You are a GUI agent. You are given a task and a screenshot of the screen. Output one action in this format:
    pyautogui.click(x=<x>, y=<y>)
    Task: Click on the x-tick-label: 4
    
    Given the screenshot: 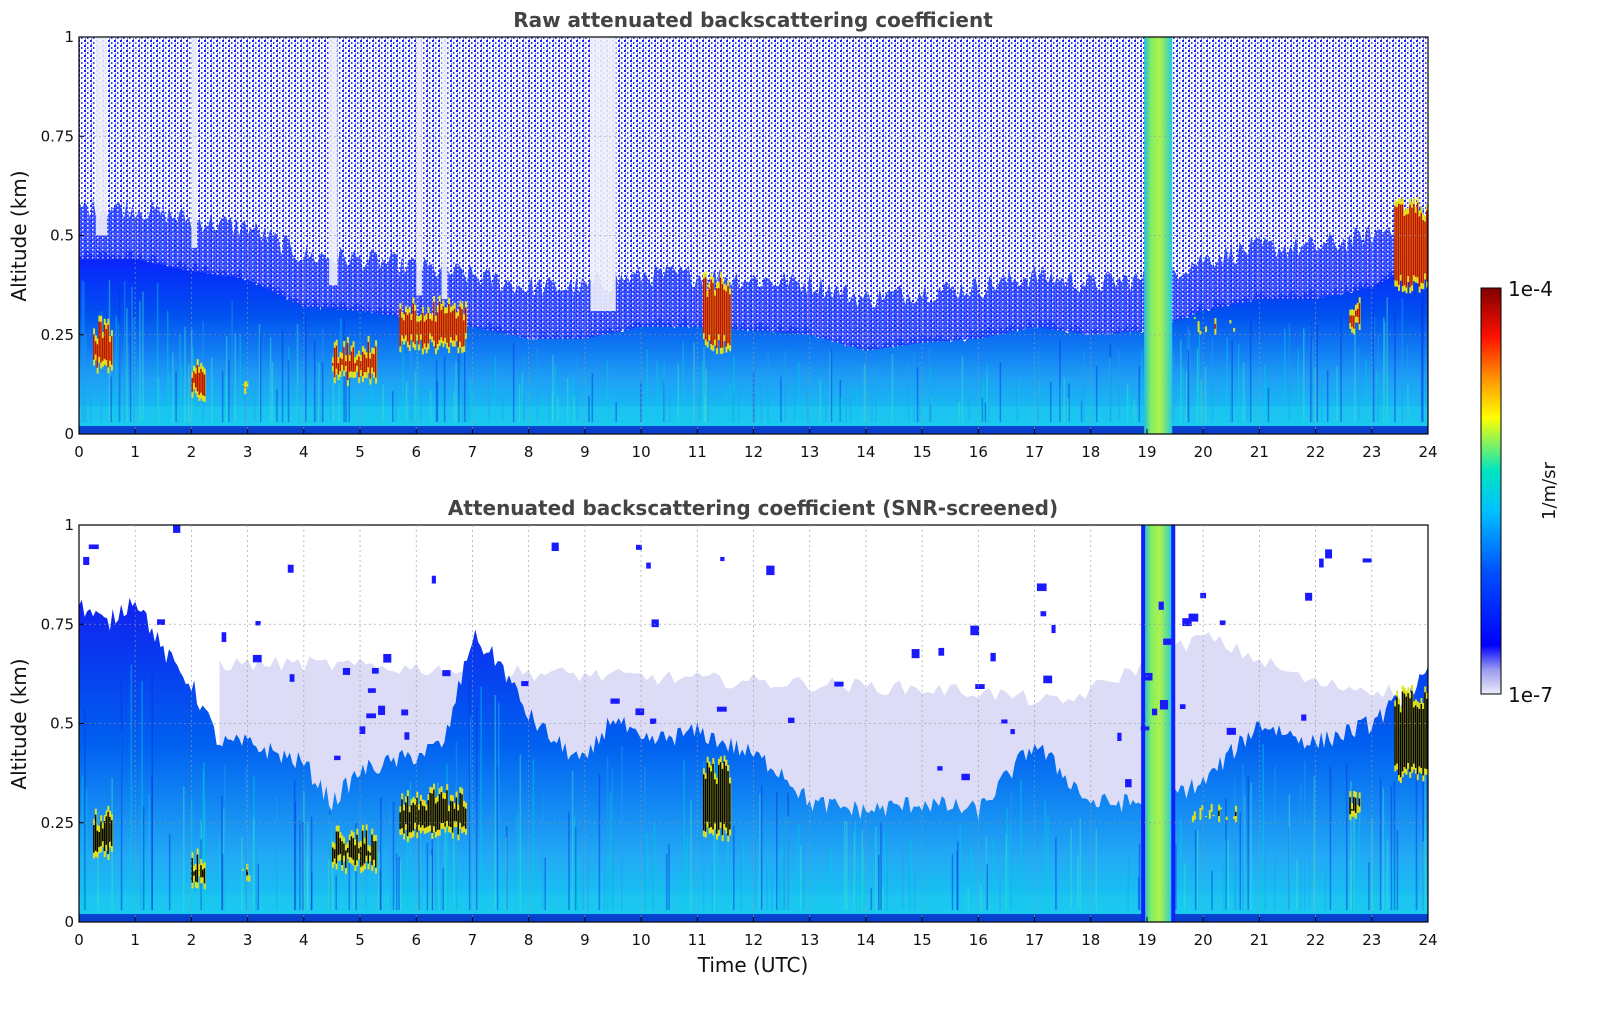 What is the action you would take?
    pyautogui.click(x=304, y=452)
    